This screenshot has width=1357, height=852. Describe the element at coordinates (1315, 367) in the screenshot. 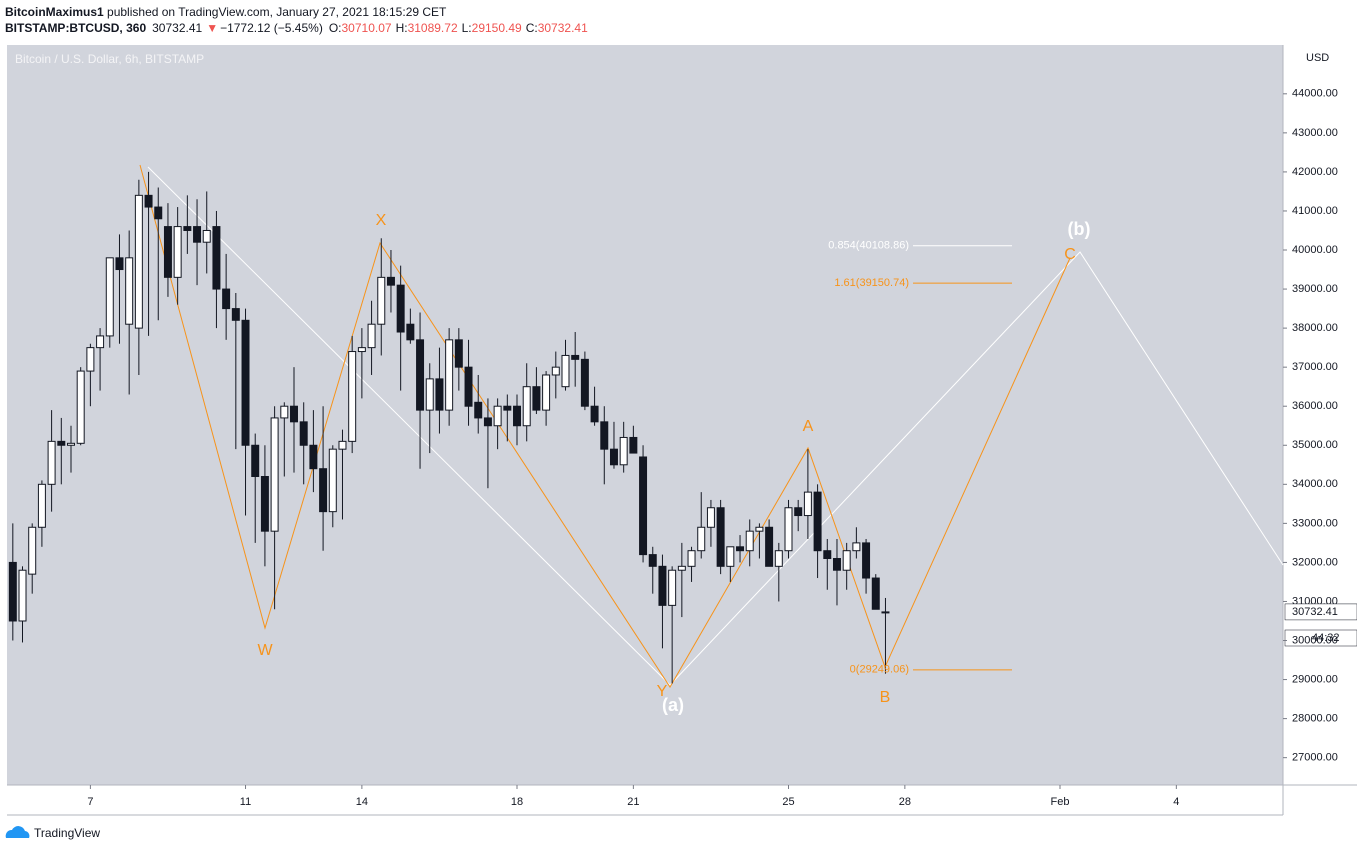

I see `y-tick-label: 37000.00` at that location.